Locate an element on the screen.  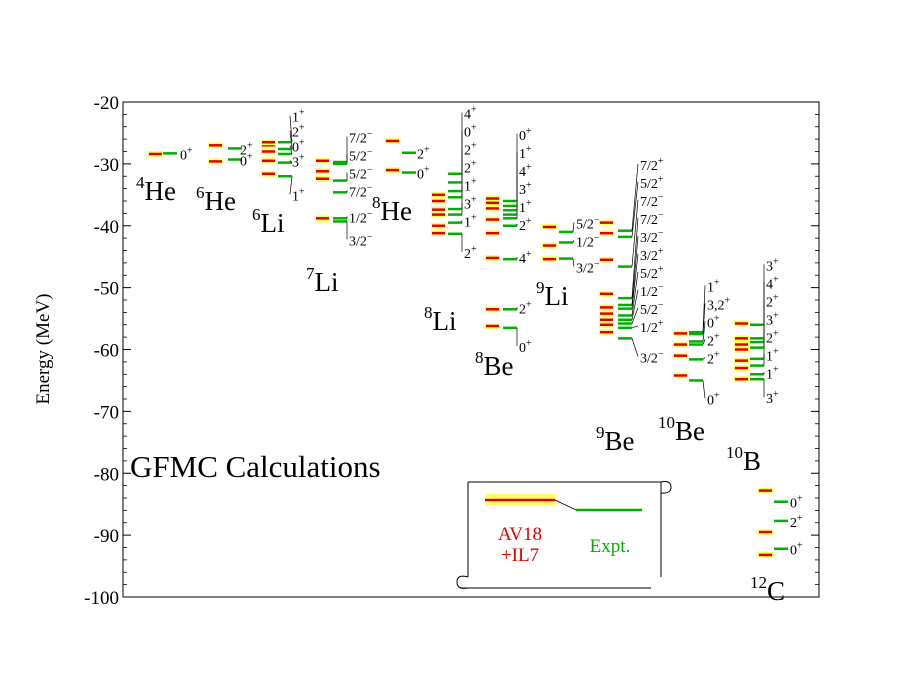
y-tick-label: -30 is located at coordinates (106, 165).